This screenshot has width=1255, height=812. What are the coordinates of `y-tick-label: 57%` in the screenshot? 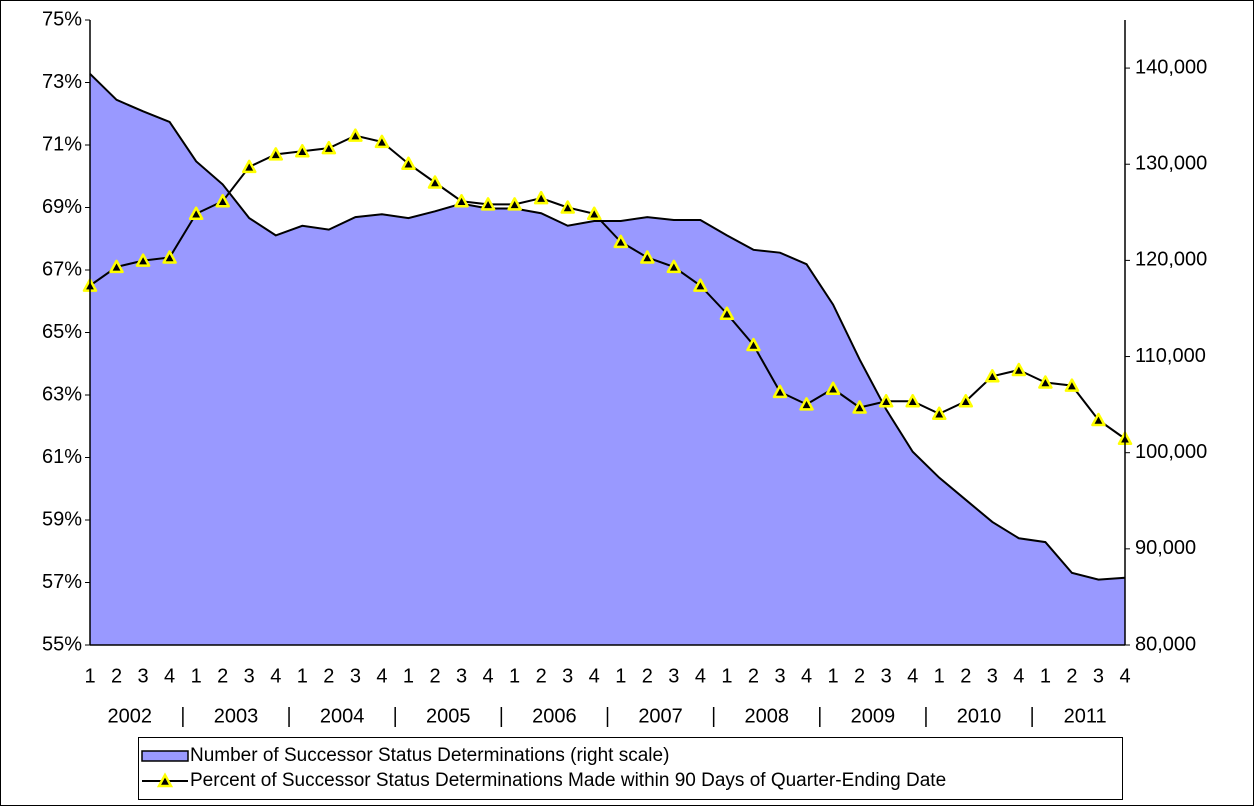 It's located at (62, 582).